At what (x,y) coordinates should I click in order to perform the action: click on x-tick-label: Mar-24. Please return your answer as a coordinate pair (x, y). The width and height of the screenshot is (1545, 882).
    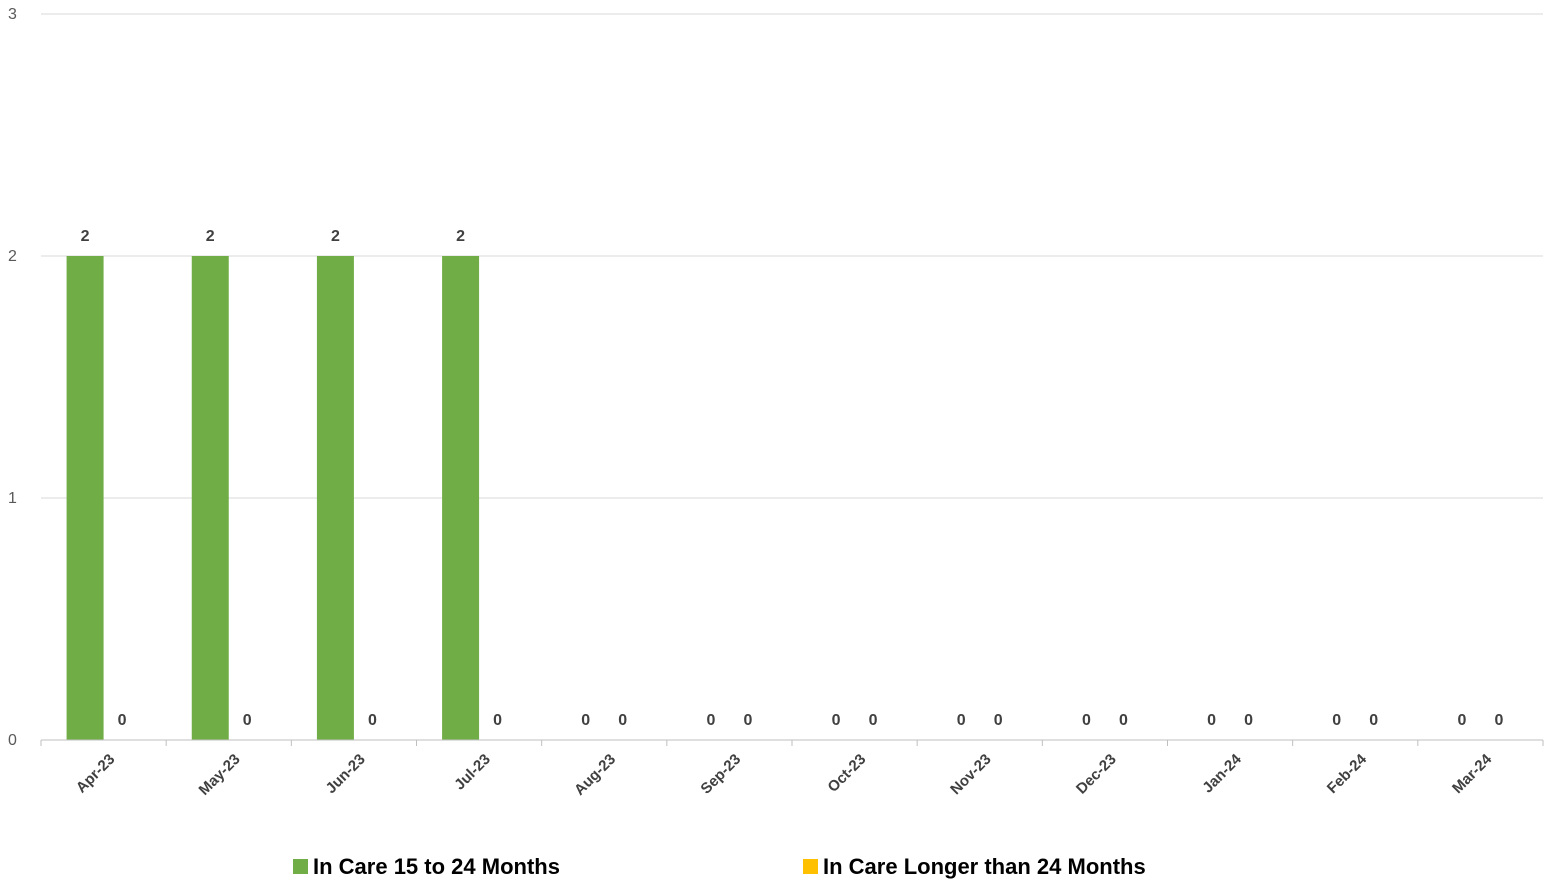
    Looking at the image, I should click on (1472, 773).